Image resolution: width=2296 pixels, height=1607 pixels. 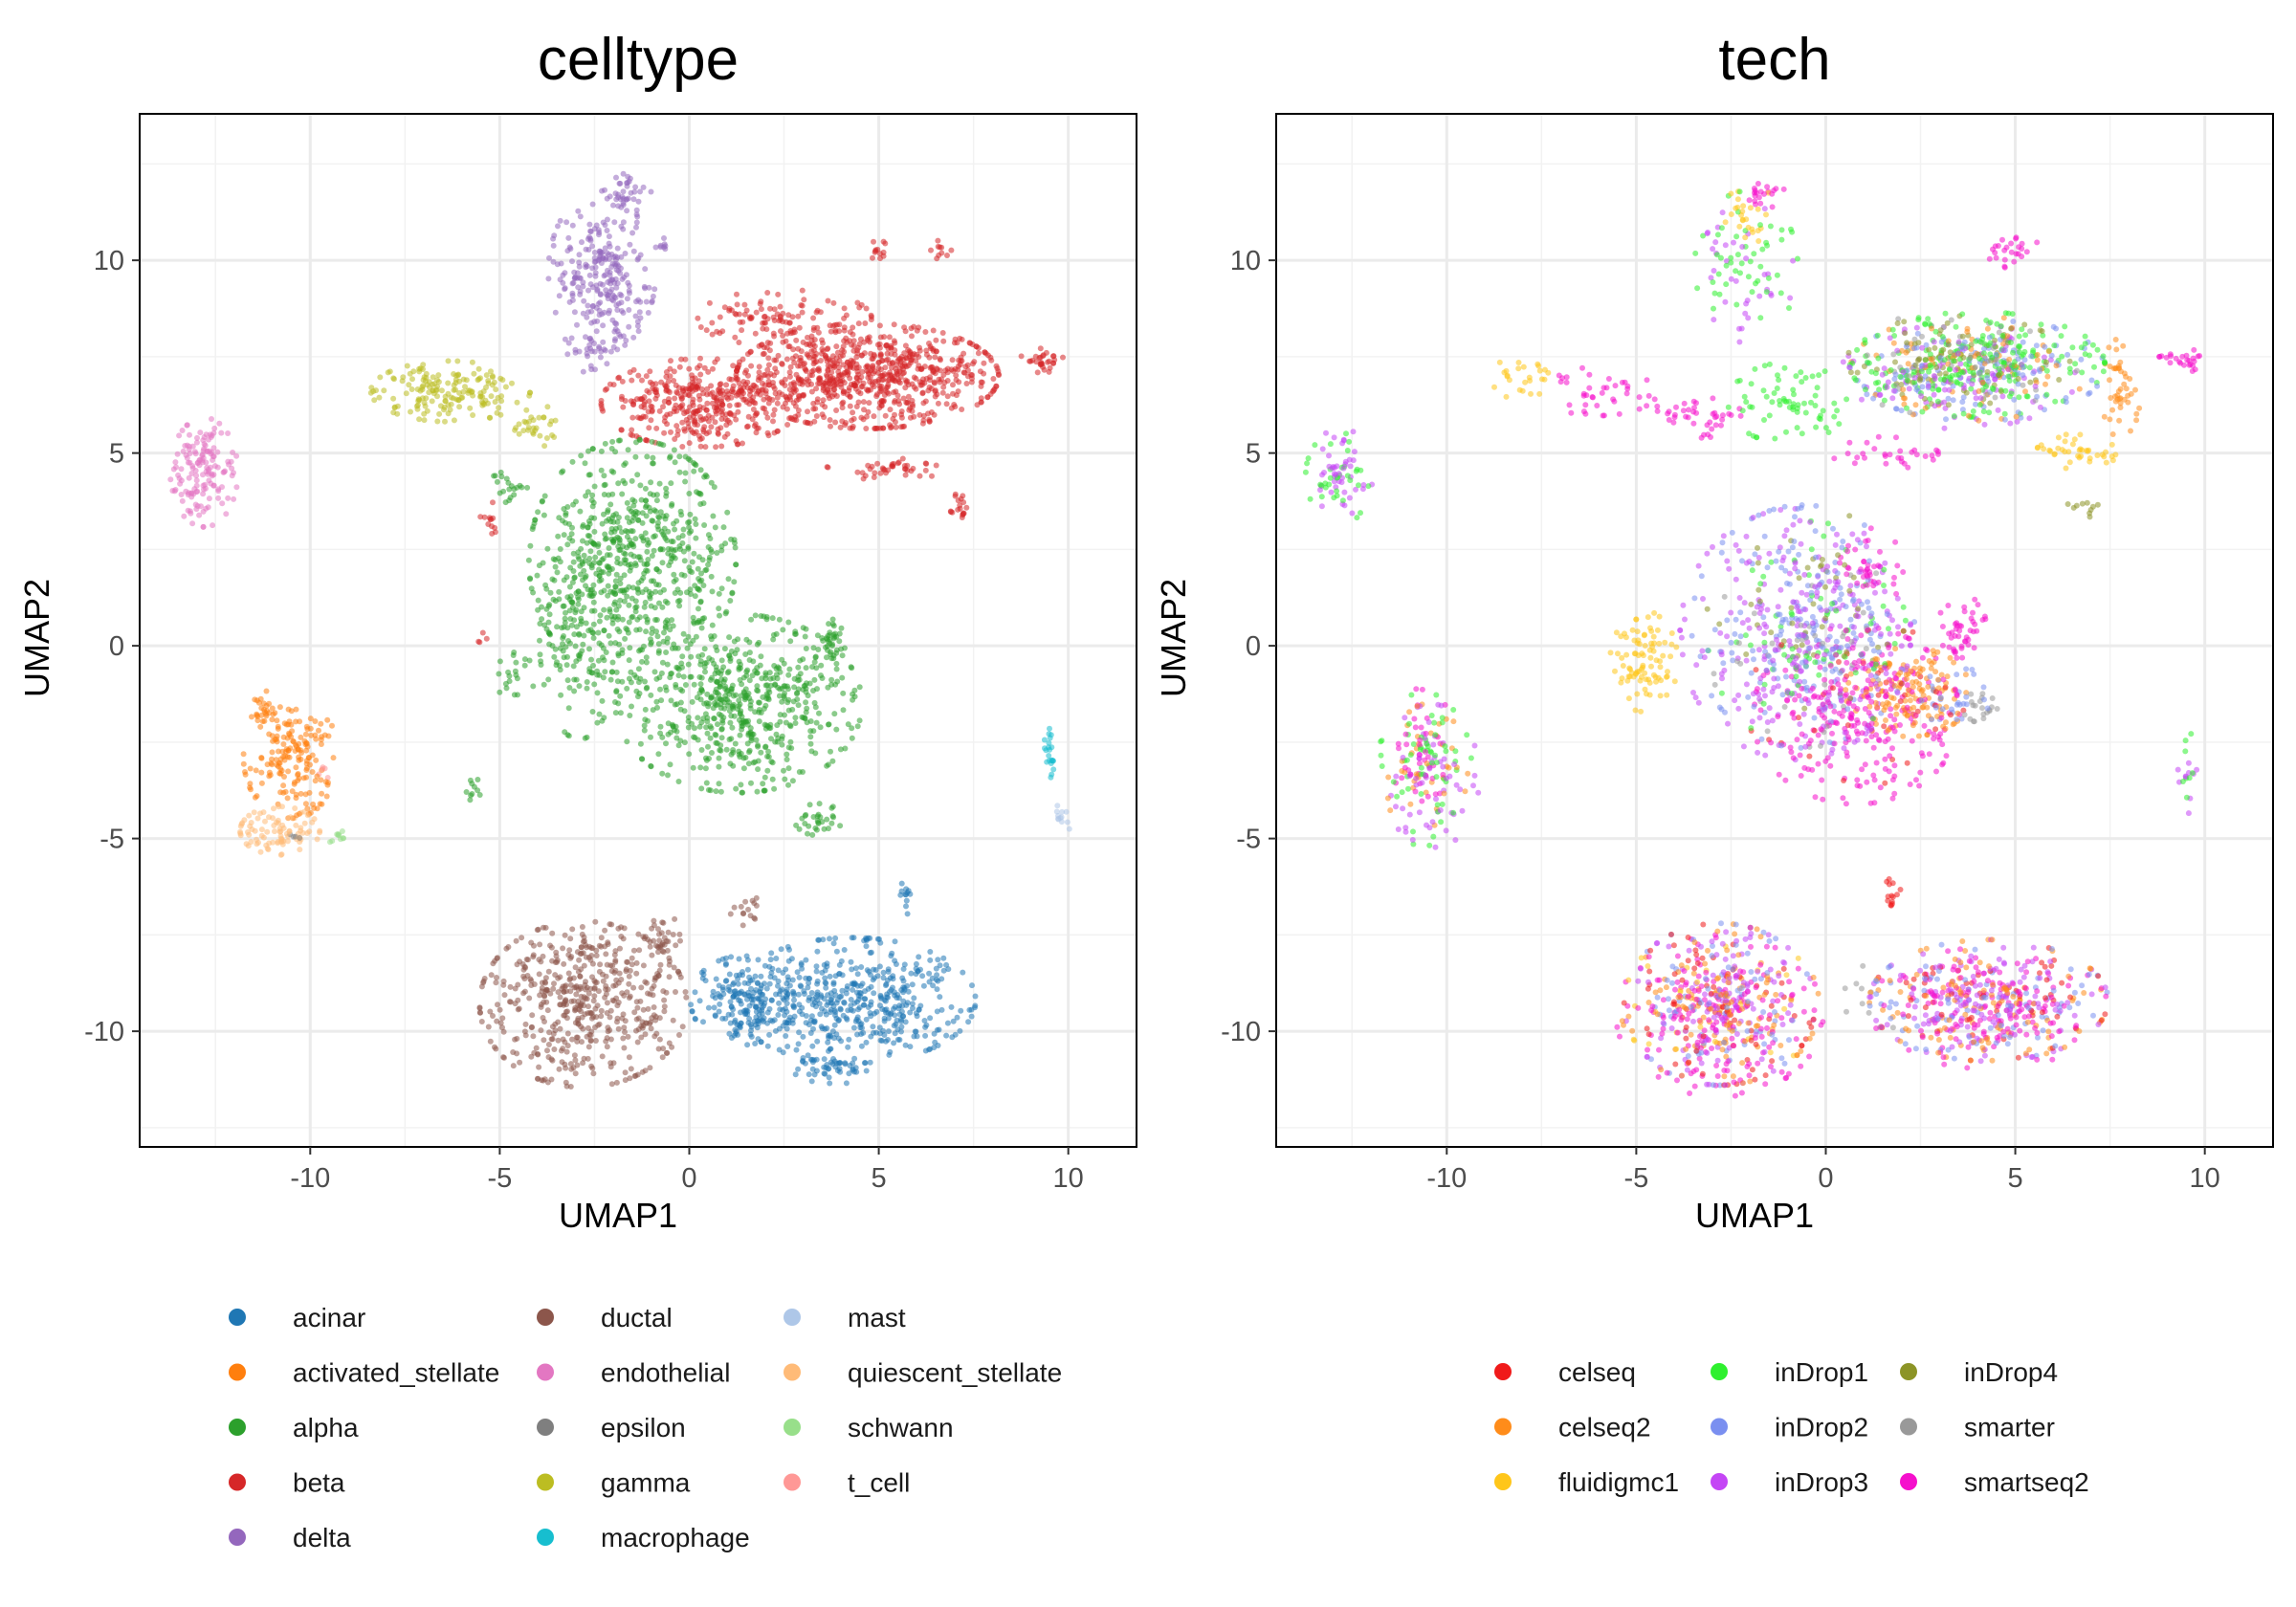 I want to click on point-epsilon, so click(x=300, y=838).